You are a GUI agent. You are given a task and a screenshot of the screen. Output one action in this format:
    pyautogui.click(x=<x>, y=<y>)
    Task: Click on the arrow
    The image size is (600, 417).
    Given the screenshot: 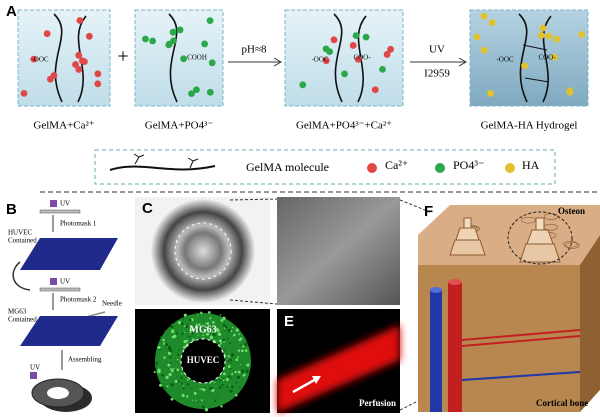 What is the action you would take?
    pyautogui.click(x=21, y=276)
    